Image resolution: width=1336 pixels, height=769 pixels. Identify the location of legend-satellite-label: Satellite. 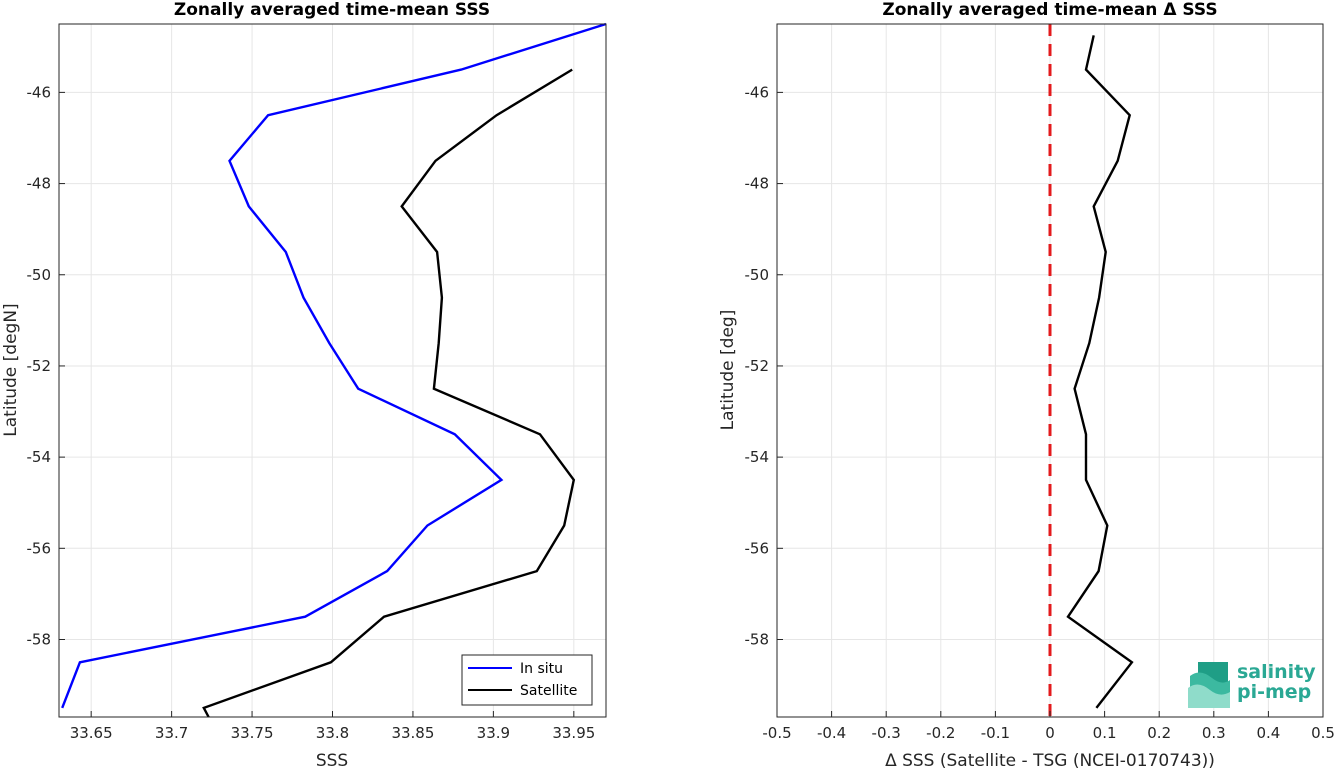
(548, 691).